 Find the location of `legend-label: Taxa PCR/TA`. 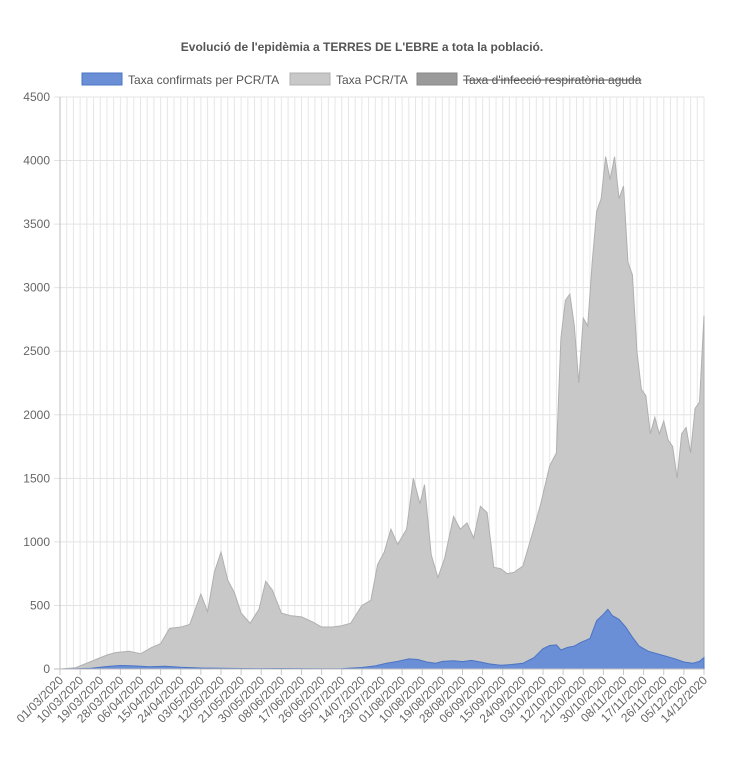

legend-label: Taxa PCR/TA is located at coordinates (372, 80).